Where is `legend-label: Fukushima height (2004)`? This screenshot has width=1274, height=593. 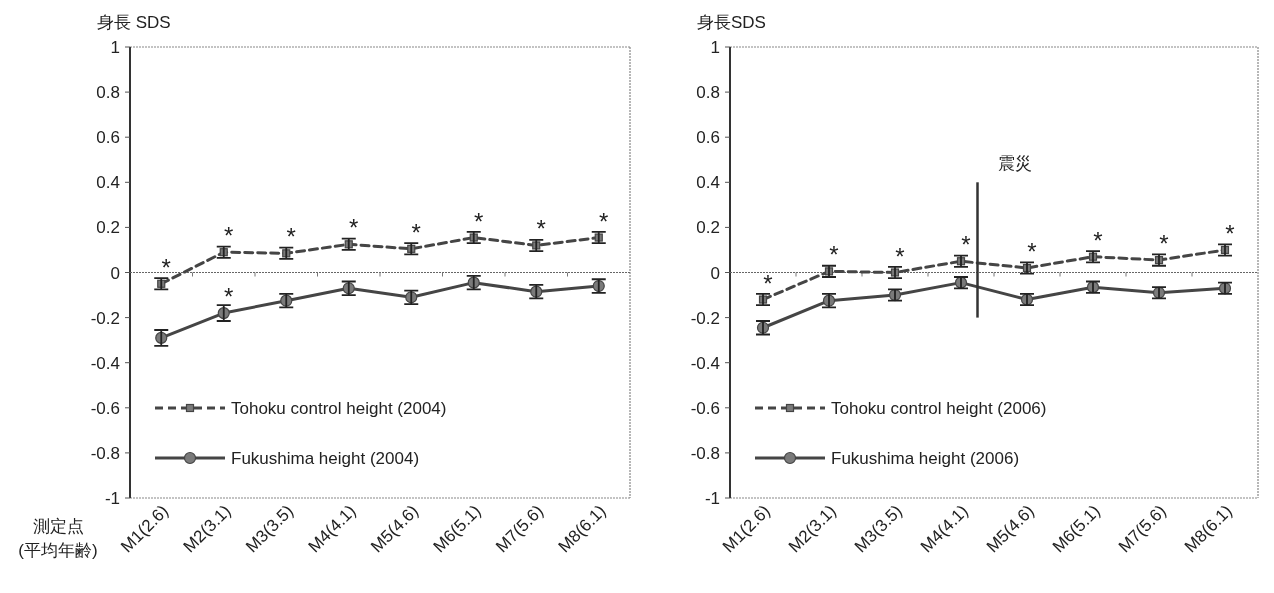 legend-label: Fukushima height (2004) is located at coordinates (325, 458).